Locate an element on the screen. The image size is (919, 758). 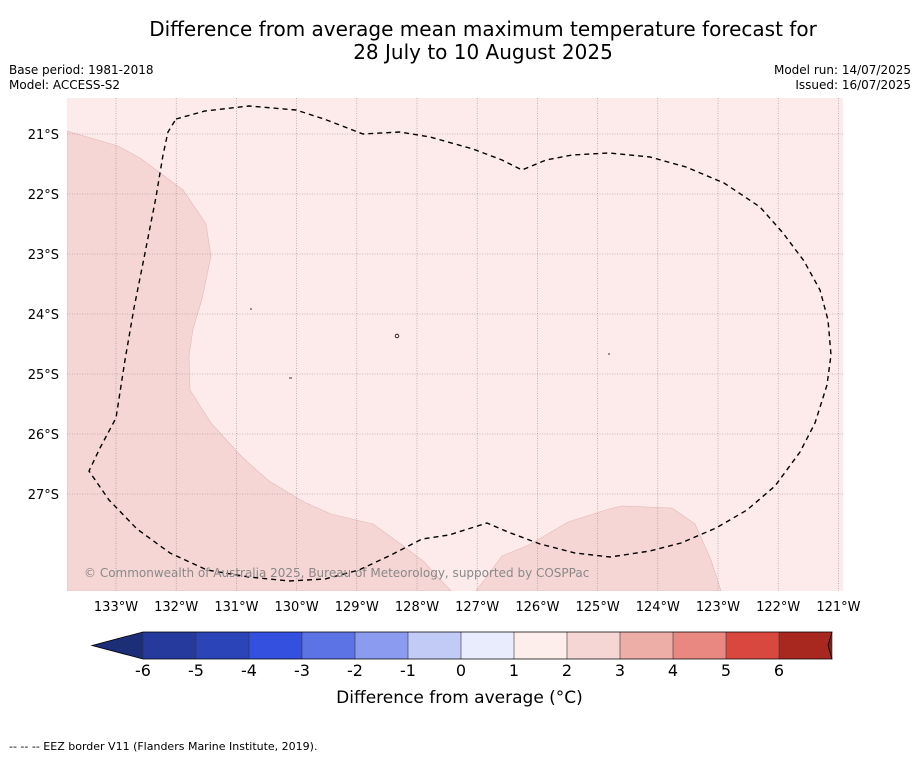
longitude-label: 124°W is located at coordinates (658, 607).